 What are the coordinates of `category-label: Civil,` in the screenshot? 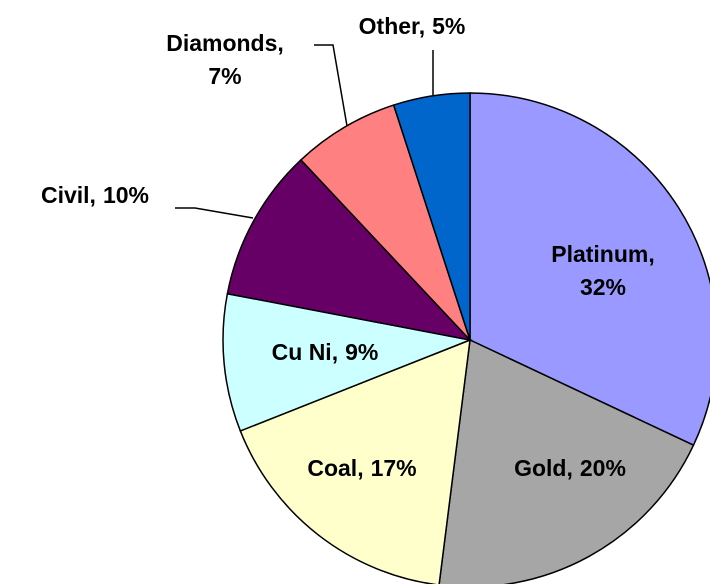 It's located at (68, 195).